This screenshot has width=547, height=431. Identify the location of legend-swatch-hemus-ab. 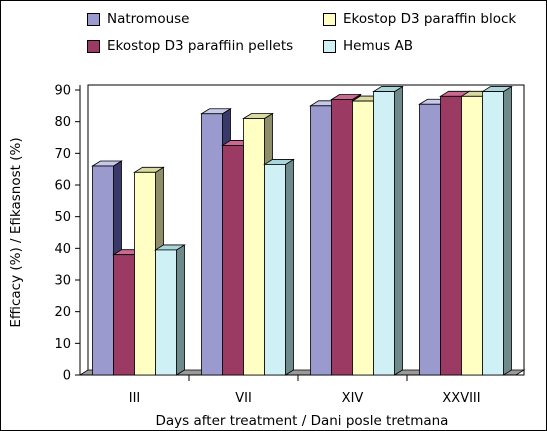
(329, 46).